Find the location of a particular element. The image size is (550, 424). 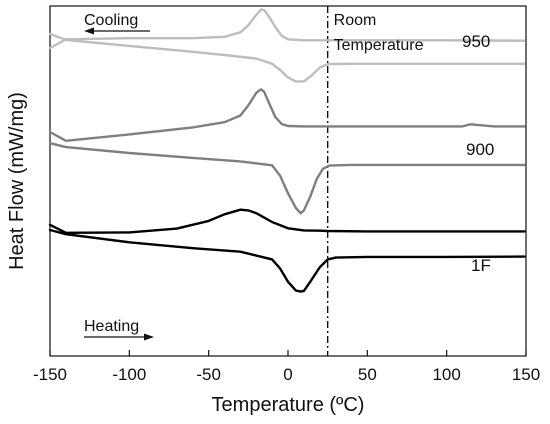

x-axis-ticks: -150 -100 -50 0 50 100 150 is located at coordinates (286, 367).